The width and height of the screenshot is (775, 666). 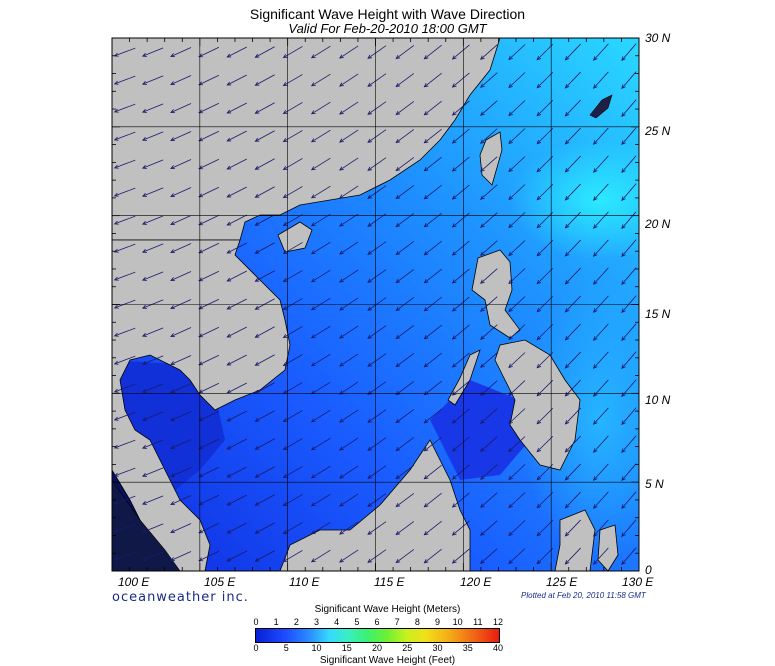 I want to click on legend-meter-tick: 11, so click(x=478, y=622).